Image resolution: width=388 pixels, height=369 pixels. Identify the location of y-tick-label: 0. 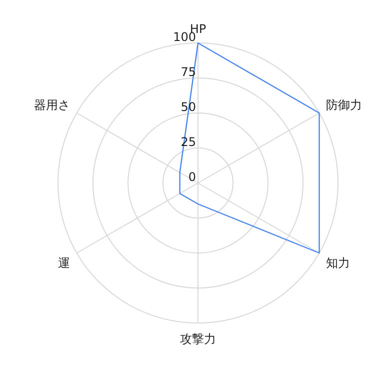
(192, 177).